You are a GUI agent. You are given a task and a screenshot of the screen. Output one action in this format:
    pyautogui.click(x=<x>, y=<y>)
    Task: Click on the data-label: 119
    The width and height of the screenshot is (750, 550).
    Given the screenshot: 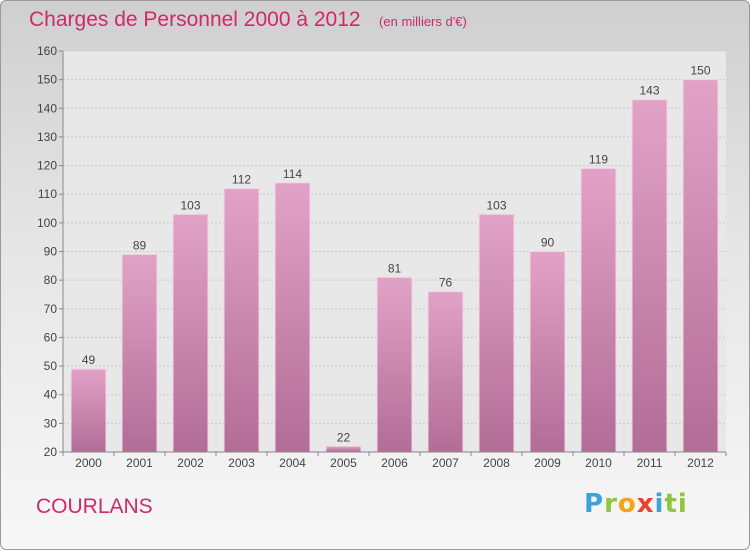 What is the action you would take?
    pyautogui.click(x=598, y=159)
    